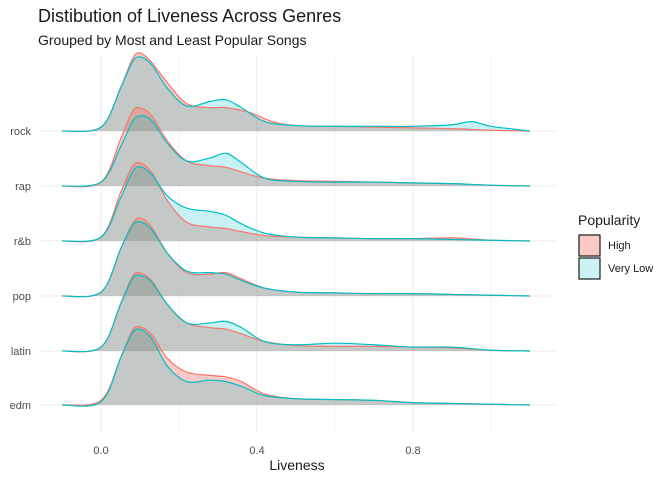 The height and width of the screenshot is (480, 672). What do you see at coordinates (412, 451) in the screenshot?
I see `x-tick-label: 0.8` at bounding box center [412, 451].